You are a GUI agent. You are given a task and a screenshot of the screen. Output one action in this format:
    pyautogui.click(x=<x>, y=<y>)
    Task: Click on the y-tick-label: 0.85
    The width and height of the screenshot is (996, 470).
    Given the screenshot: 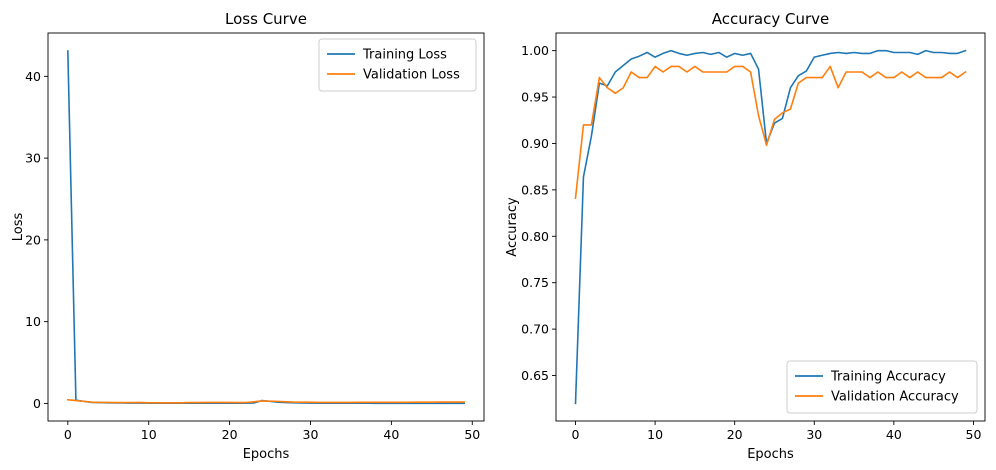 What is the action you would take?
    pyautogui.click(x=535, y=189)
    